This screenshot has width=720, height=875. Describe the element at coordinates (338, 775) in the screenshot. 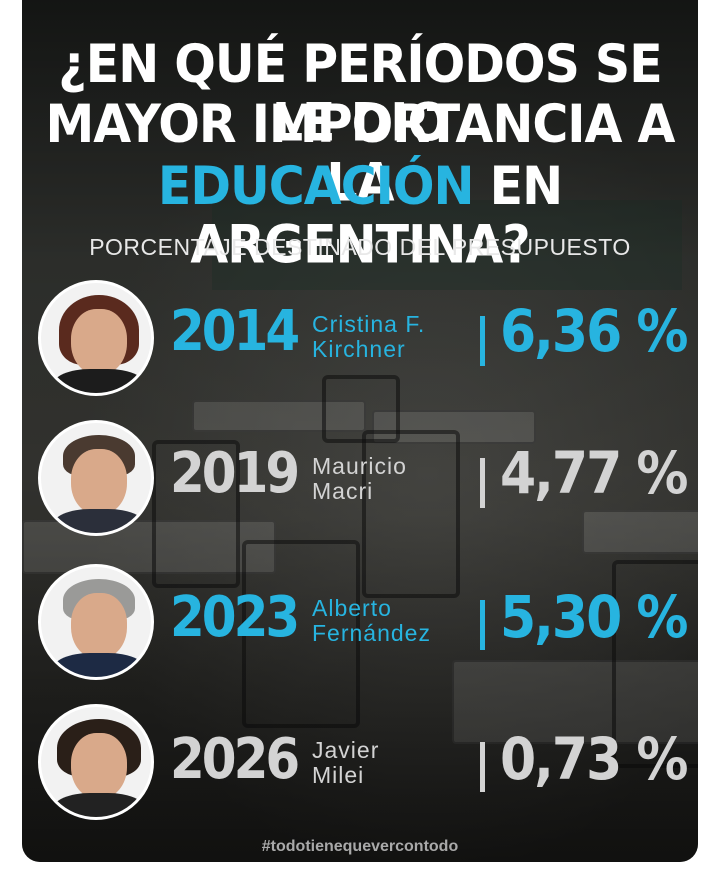

I see `name-line-2: Milei` at that location.